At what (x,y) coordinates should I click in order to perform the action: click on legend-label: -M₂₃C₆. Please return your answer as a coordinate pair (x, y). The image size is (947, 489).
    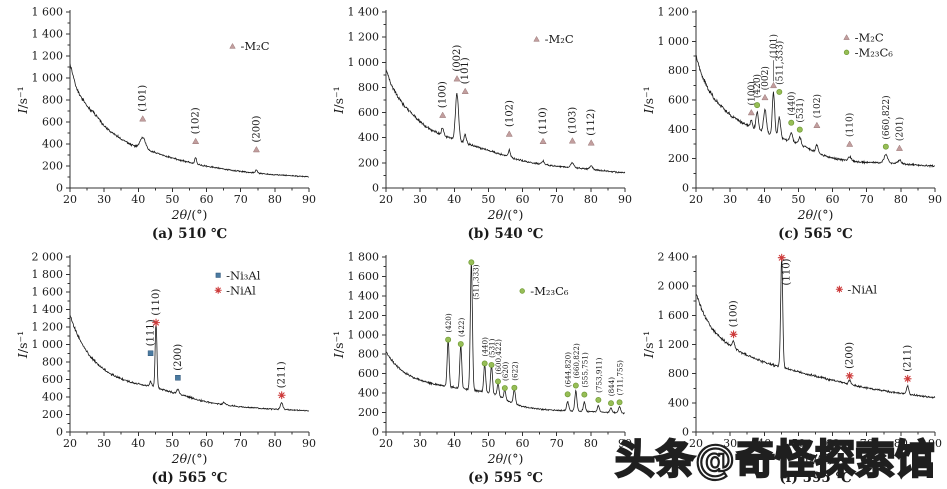
    Looking at the image, I should click on (874, 52).